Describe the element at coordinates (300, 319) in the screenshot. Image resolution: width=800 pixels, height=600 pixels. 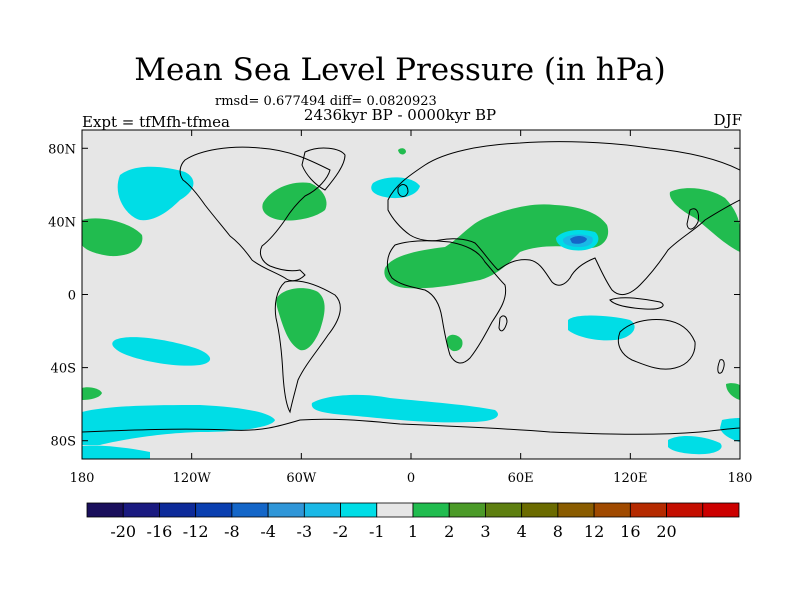
I see `anomaly-amazon` at that location.